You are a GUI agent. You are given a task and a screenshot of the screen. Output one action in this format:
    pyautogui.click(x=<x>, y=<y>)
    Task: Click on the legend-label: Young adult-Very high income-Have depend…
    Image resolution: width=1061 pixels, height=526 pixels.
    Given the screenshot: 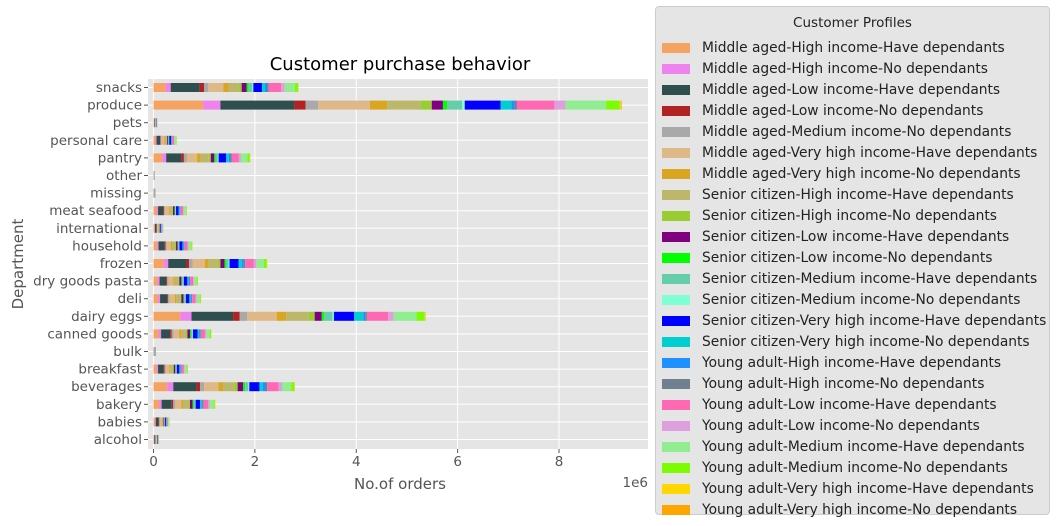 What is the action you would take?
    pyautogui.click(x=868, y=488)
    